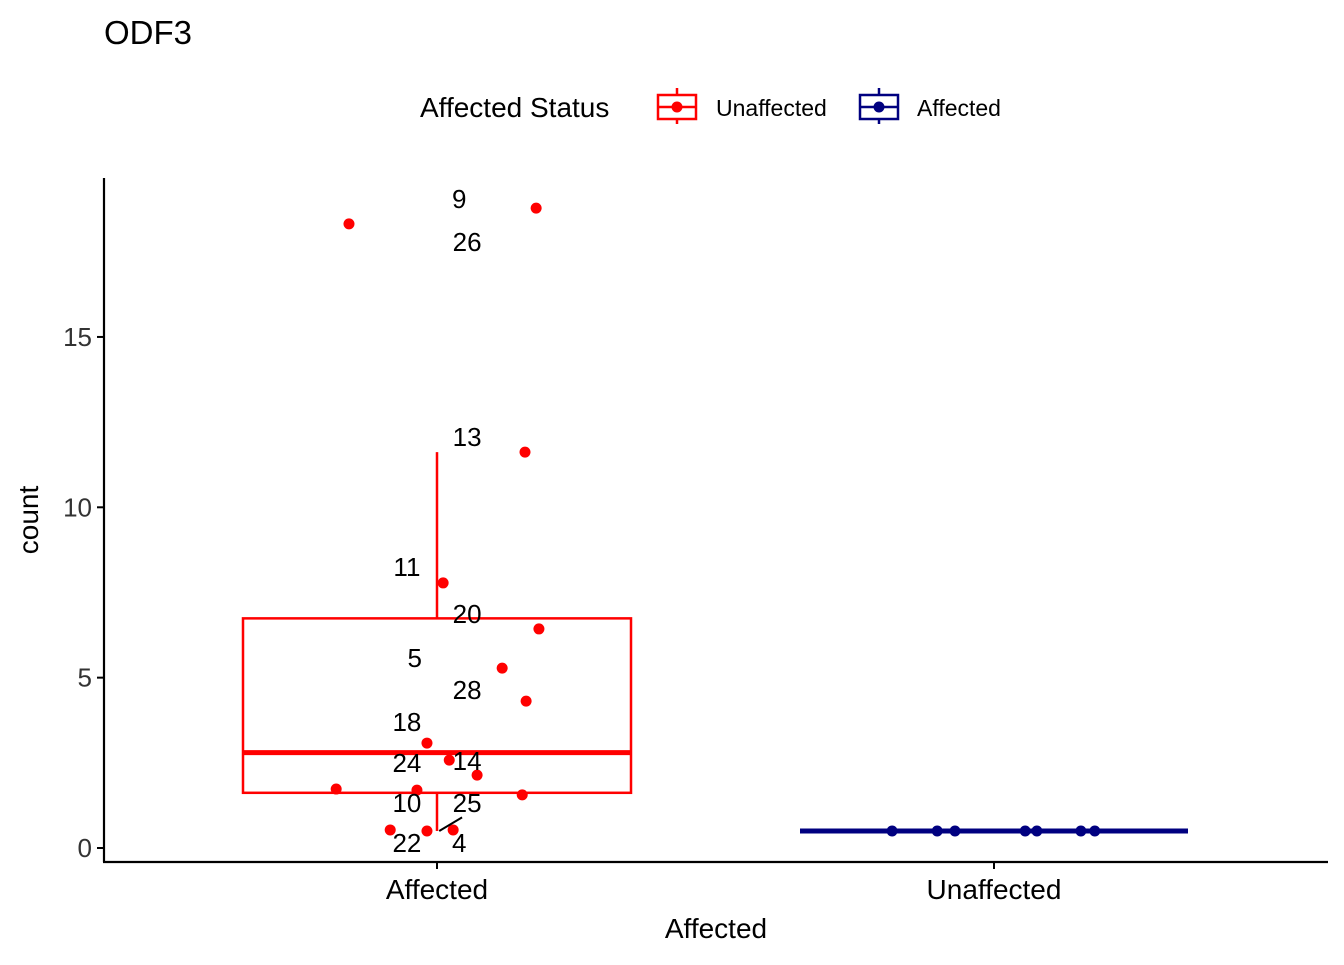 Image resolution: width=1344 pixels, height=965 pixels. I want to click on point-label: 14, so click(467, 761).